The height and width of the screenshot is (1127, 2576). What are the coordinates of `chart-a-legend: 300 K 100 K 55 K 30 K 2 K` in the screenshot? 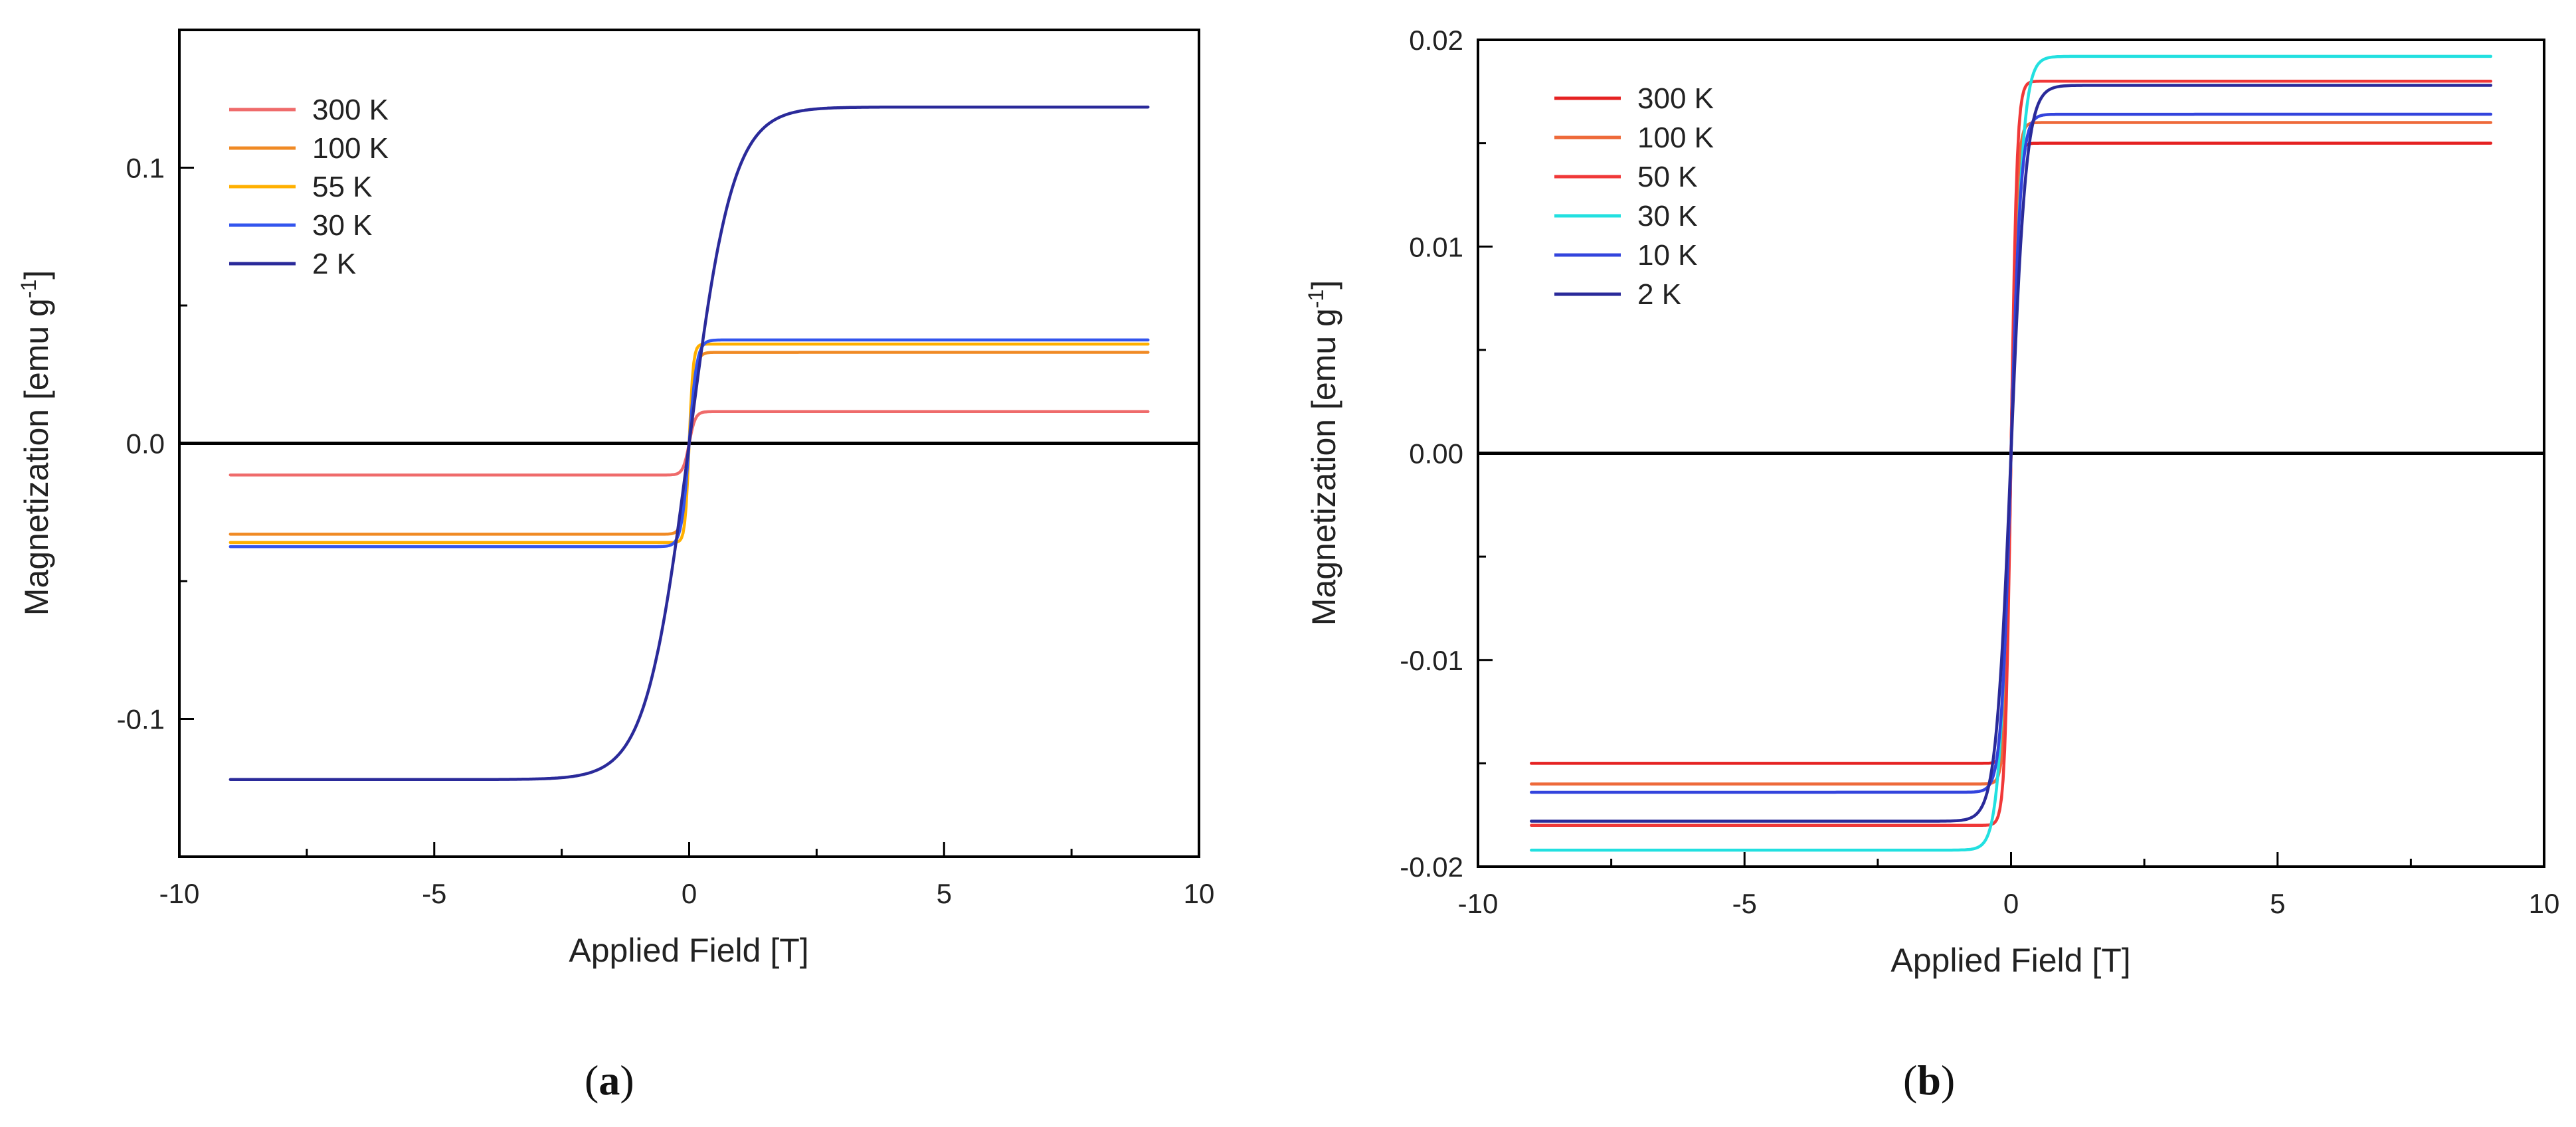 It's located at (309, 187).